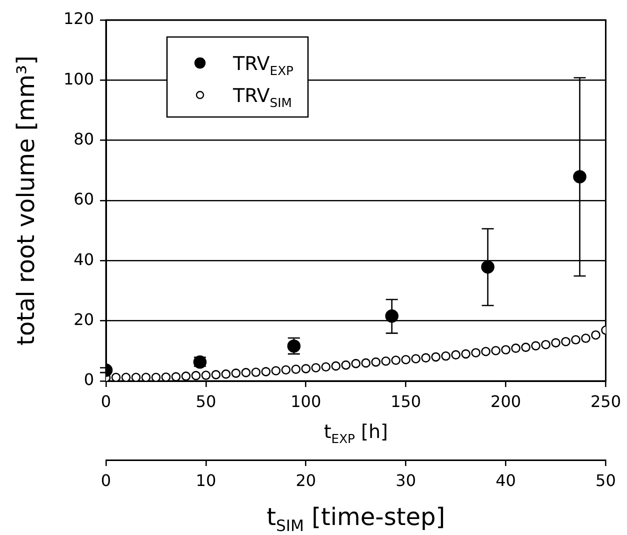 The width and height of the screenshot is (627, 535). I want to click on y-tick-label: 60, so click(84, 199).